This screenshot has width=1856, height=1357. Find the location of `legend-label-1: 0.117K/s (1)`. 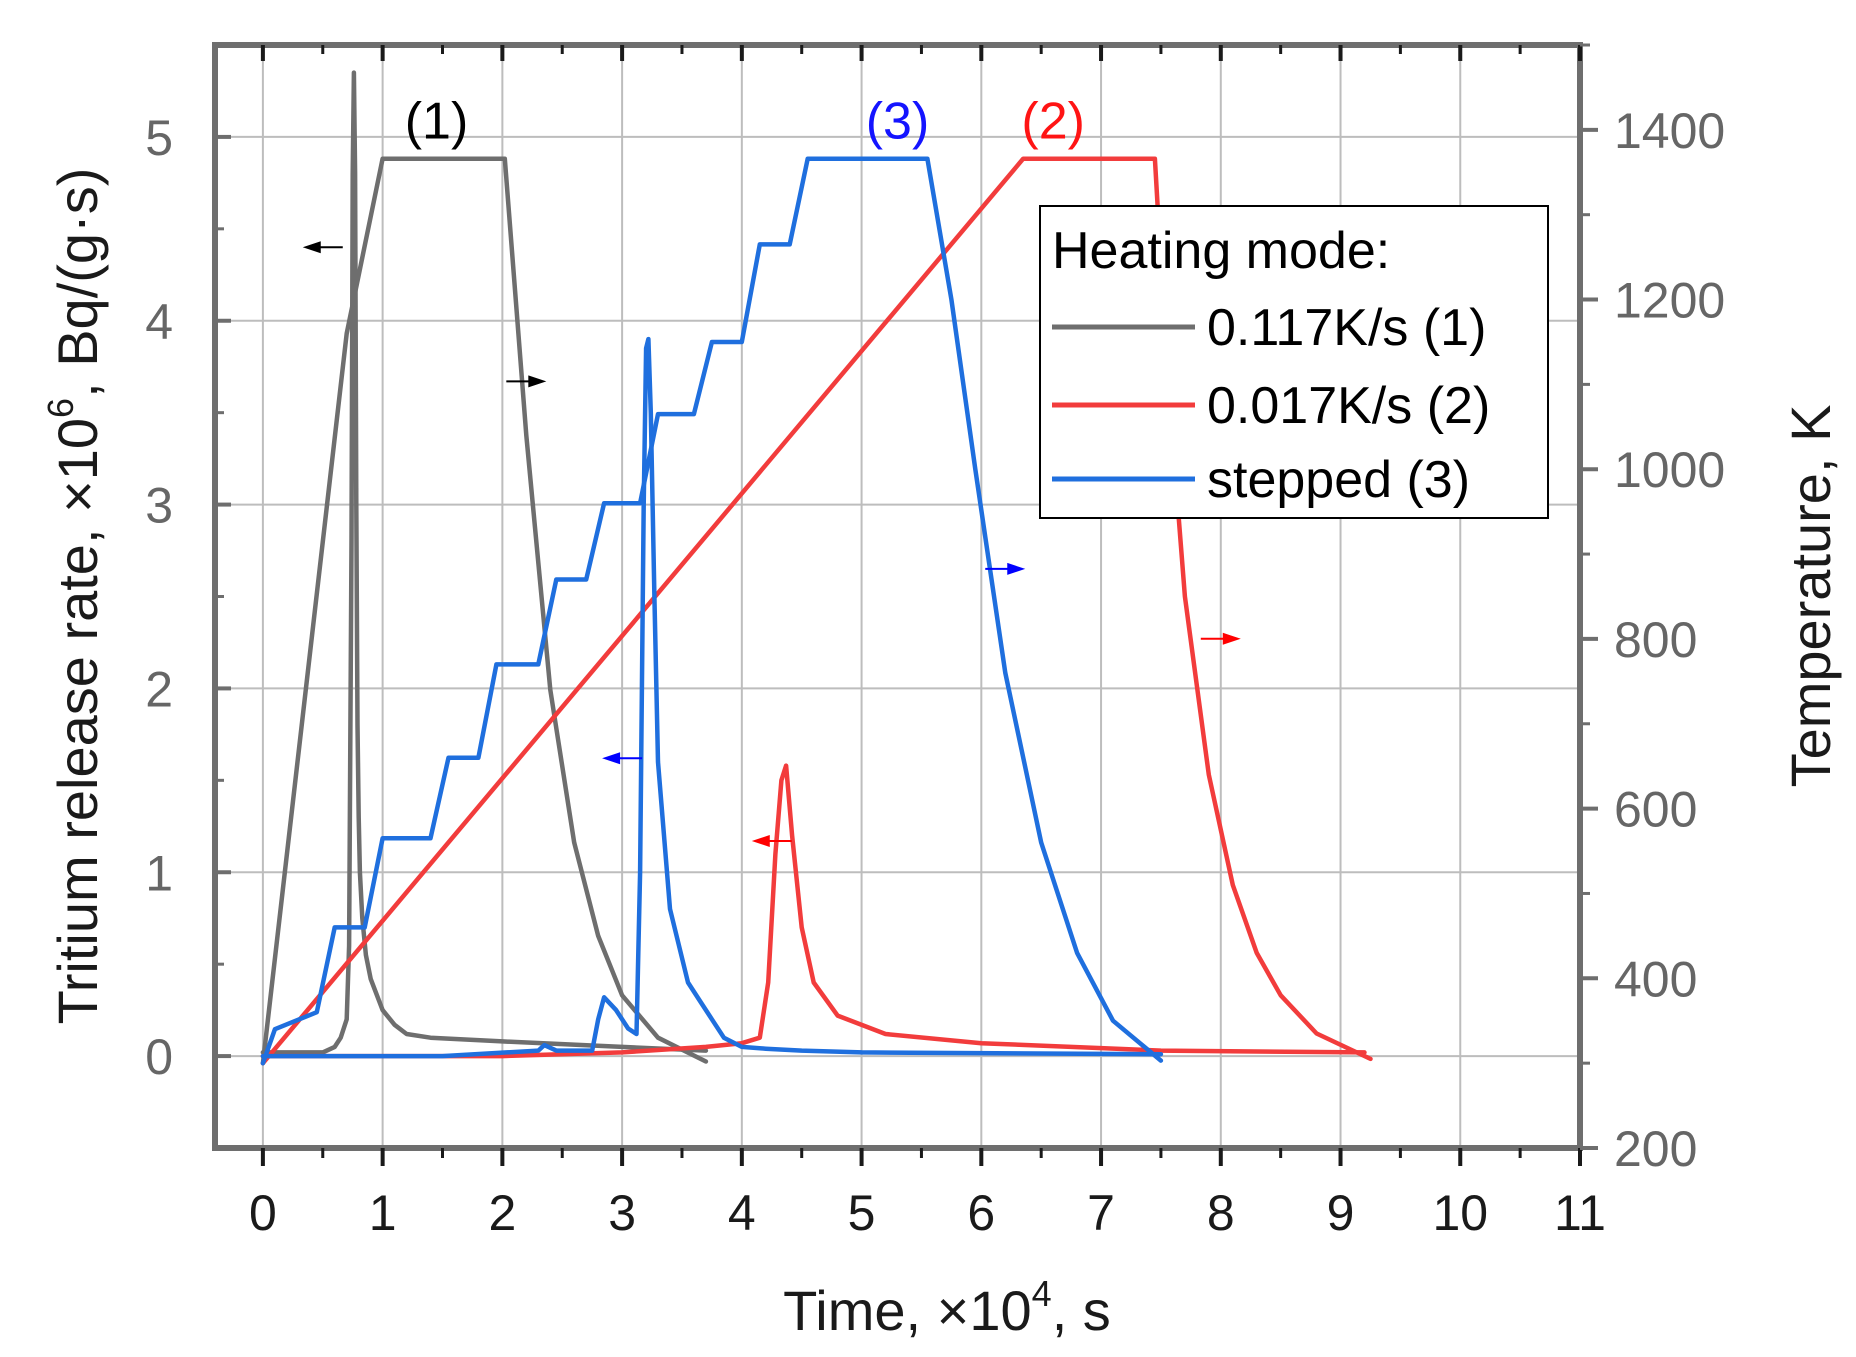

legend-label-1: 0.117K/s (1) is located at coordinates (1346, 328).